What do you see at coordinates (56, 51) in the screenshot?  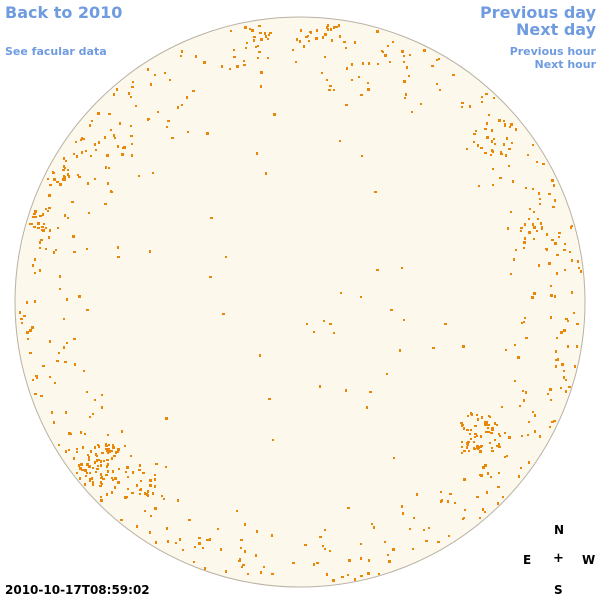 I see `see-facular-data-link: See facular data` at bounding box center [56, 51].